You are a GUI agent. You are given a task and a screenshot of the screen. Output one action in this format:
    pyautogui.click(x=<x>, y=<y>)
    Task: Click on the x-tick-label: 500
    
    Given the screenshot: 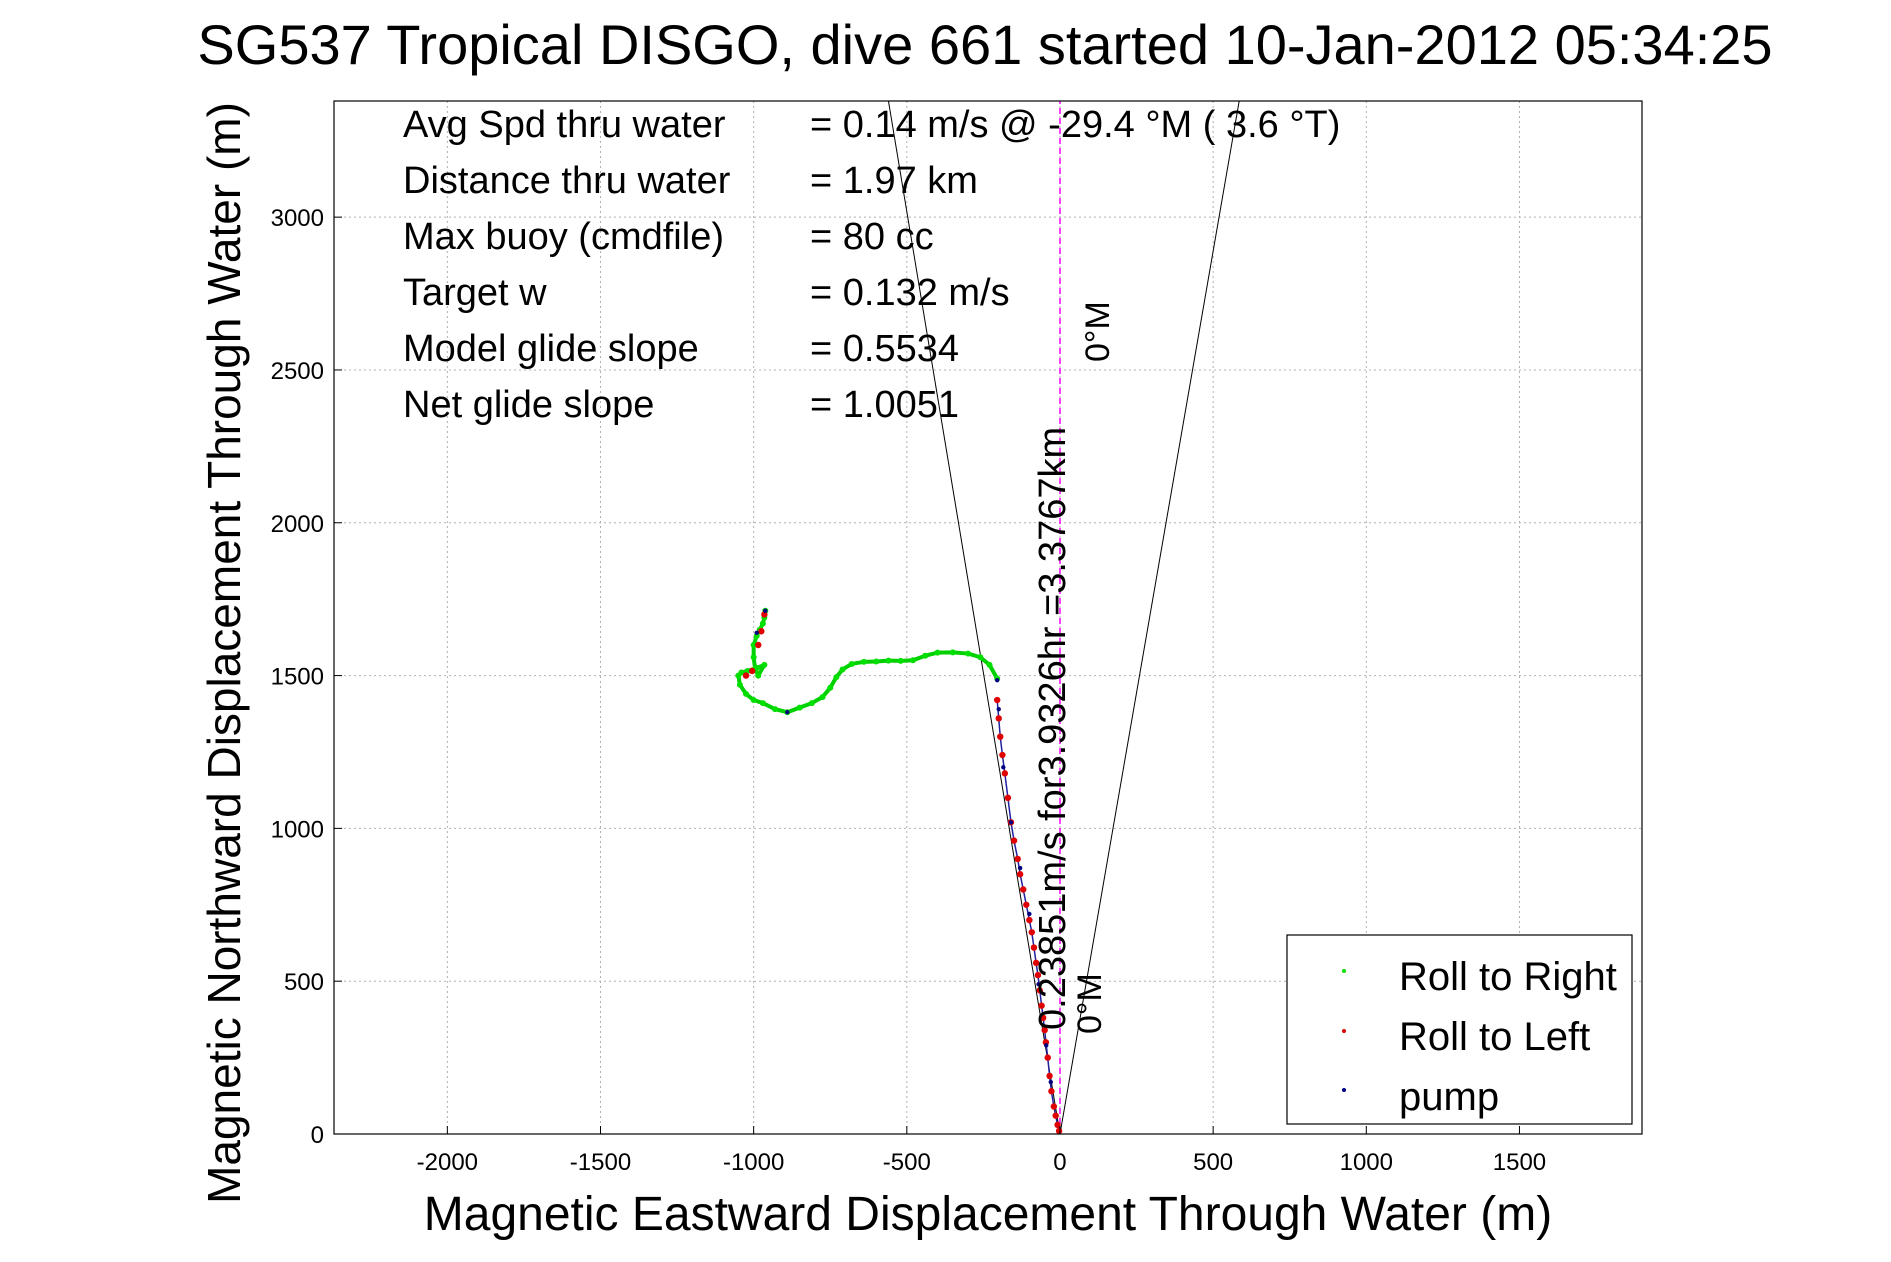 What is the action you would take?
    pyautogui.click(x=1213, y=1162)
    